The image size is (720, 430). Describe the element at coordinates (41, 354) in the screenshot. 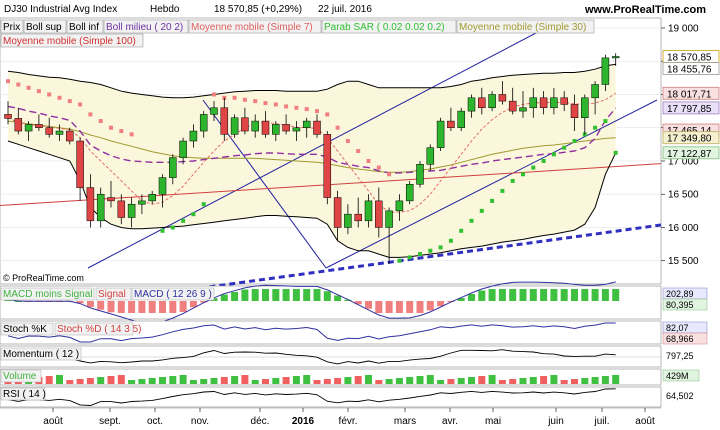

I see `momentum-label: Momentum ( 12 )` at that location.